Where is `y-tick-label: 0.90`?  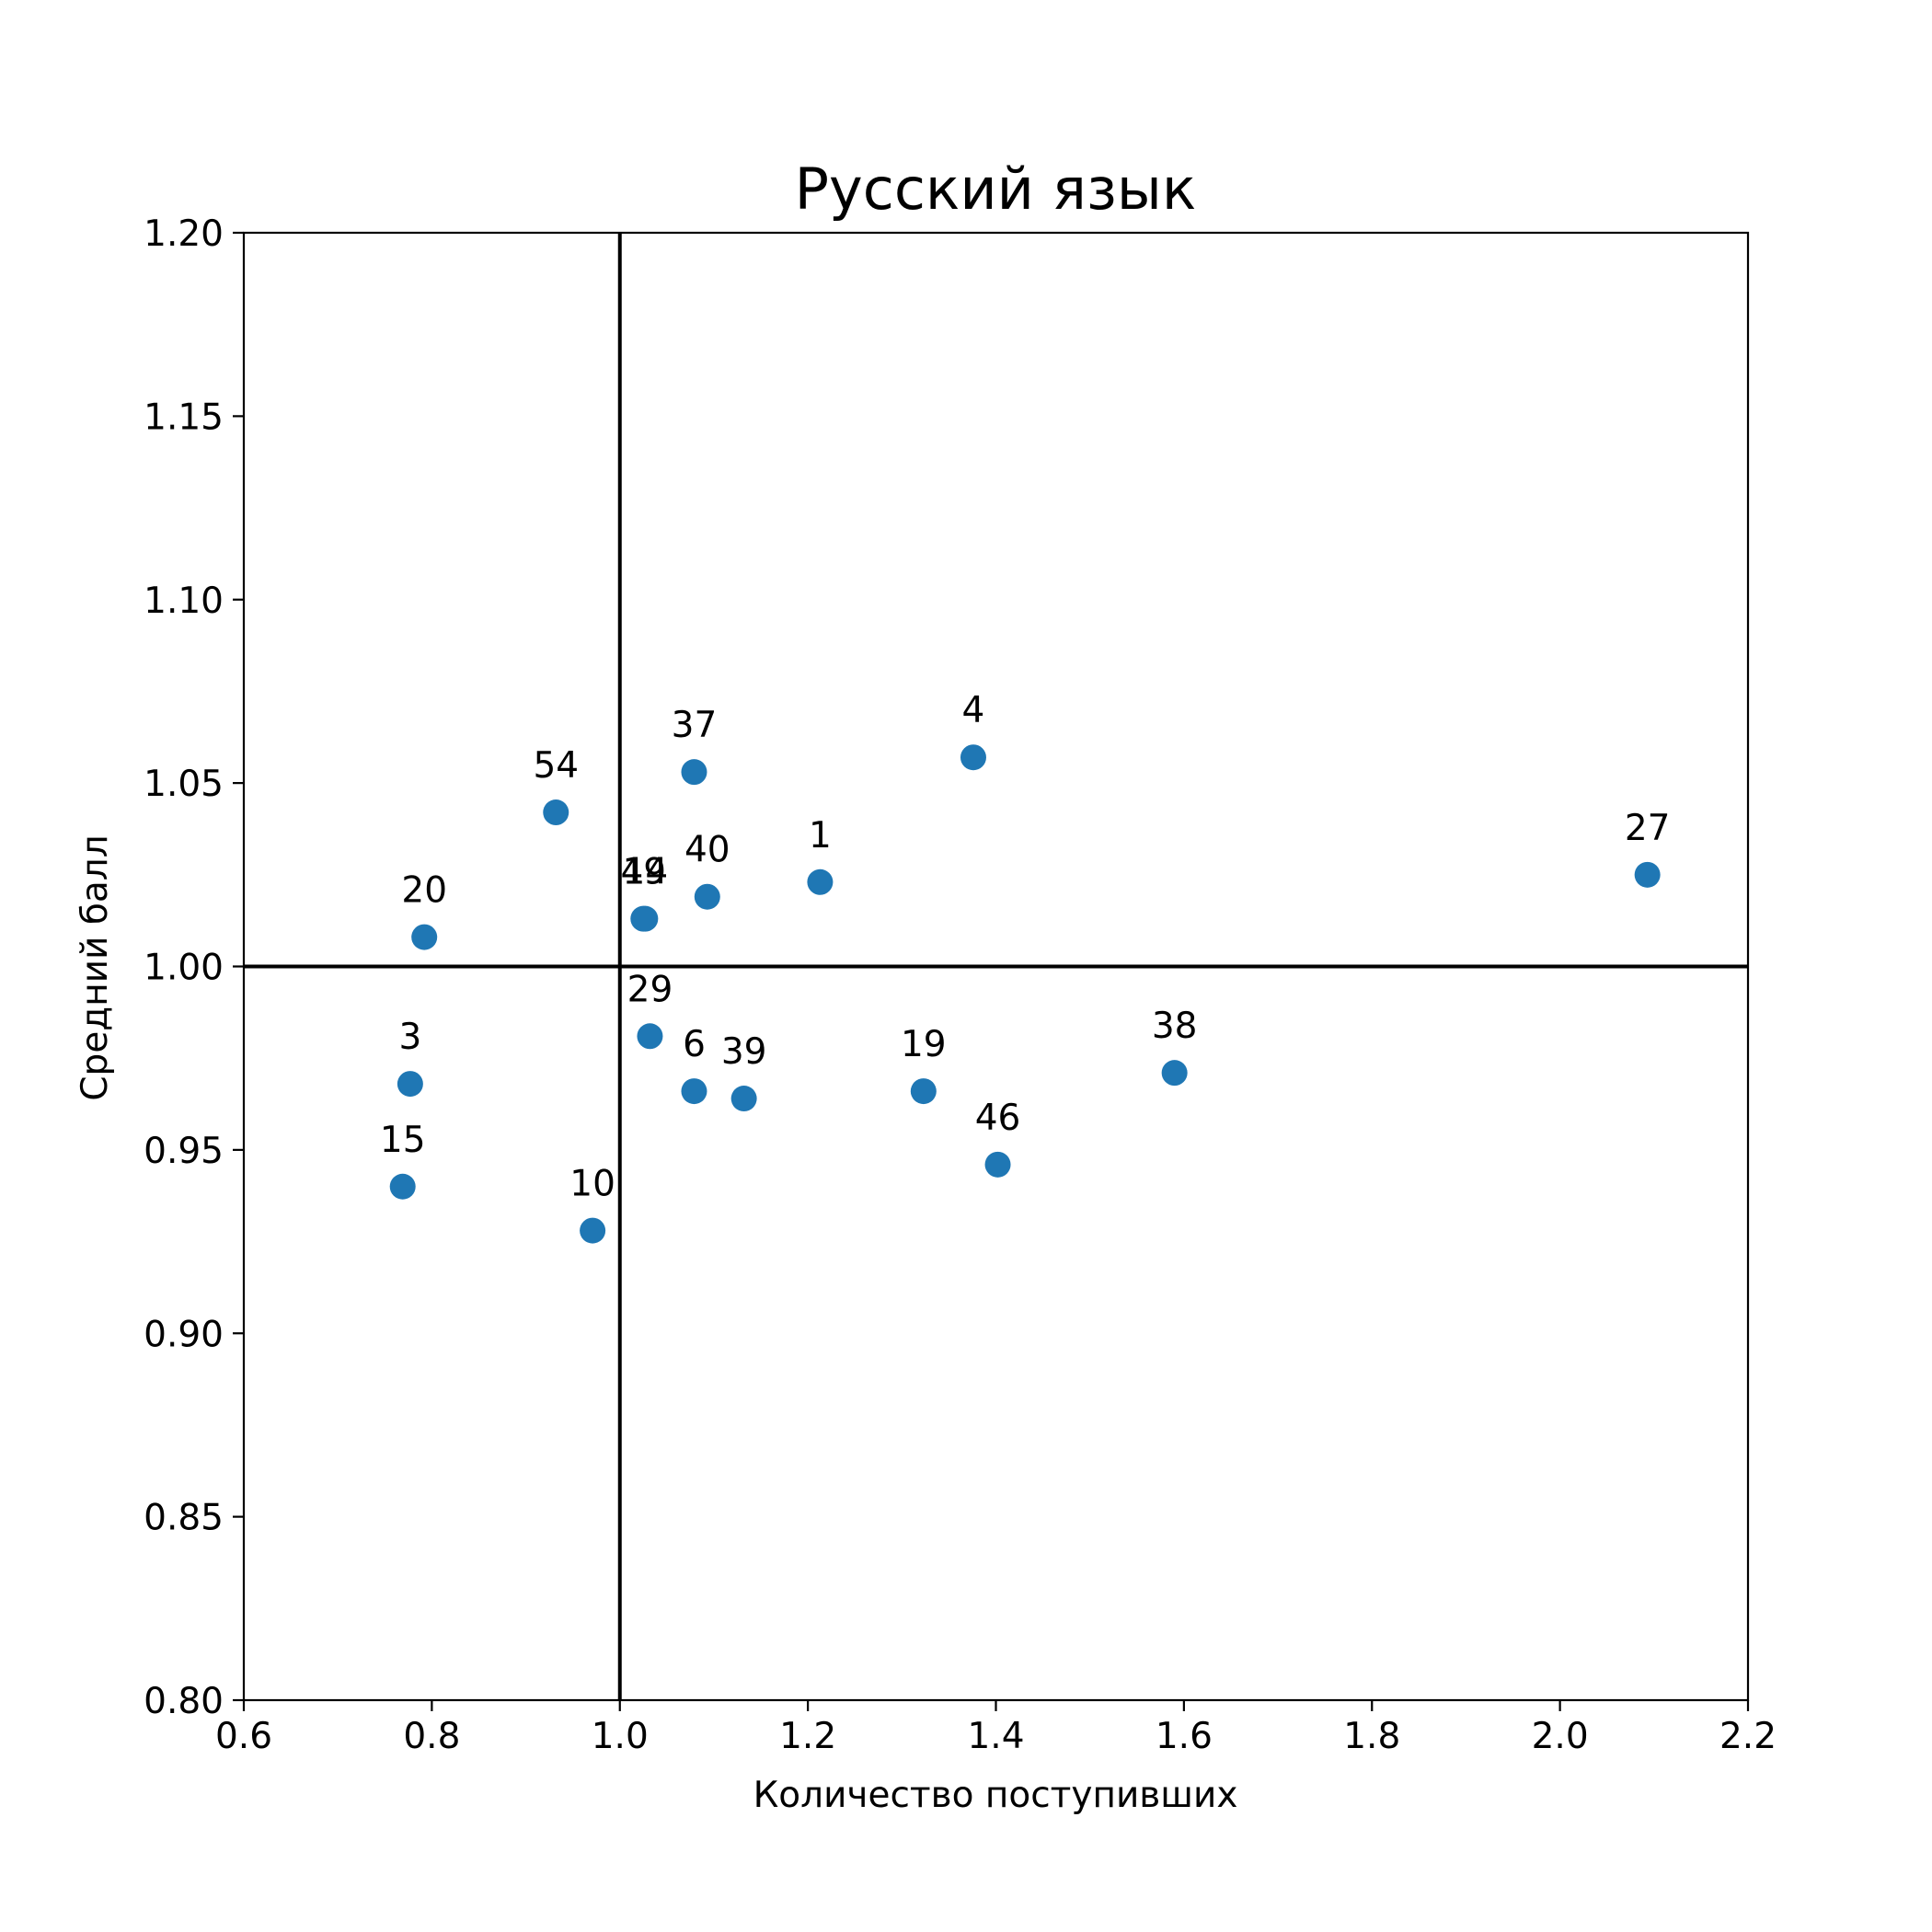 y-tick-label: 0.90 is located at coordinates (184, 1334).